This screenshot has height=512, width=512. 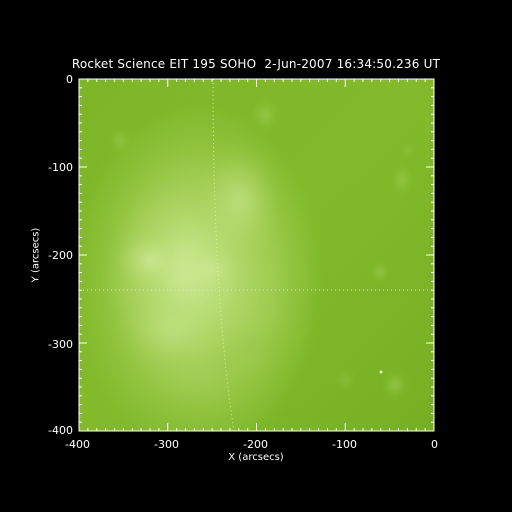 I want to click on y-tick-label: -200, so click(x=60, y=255).